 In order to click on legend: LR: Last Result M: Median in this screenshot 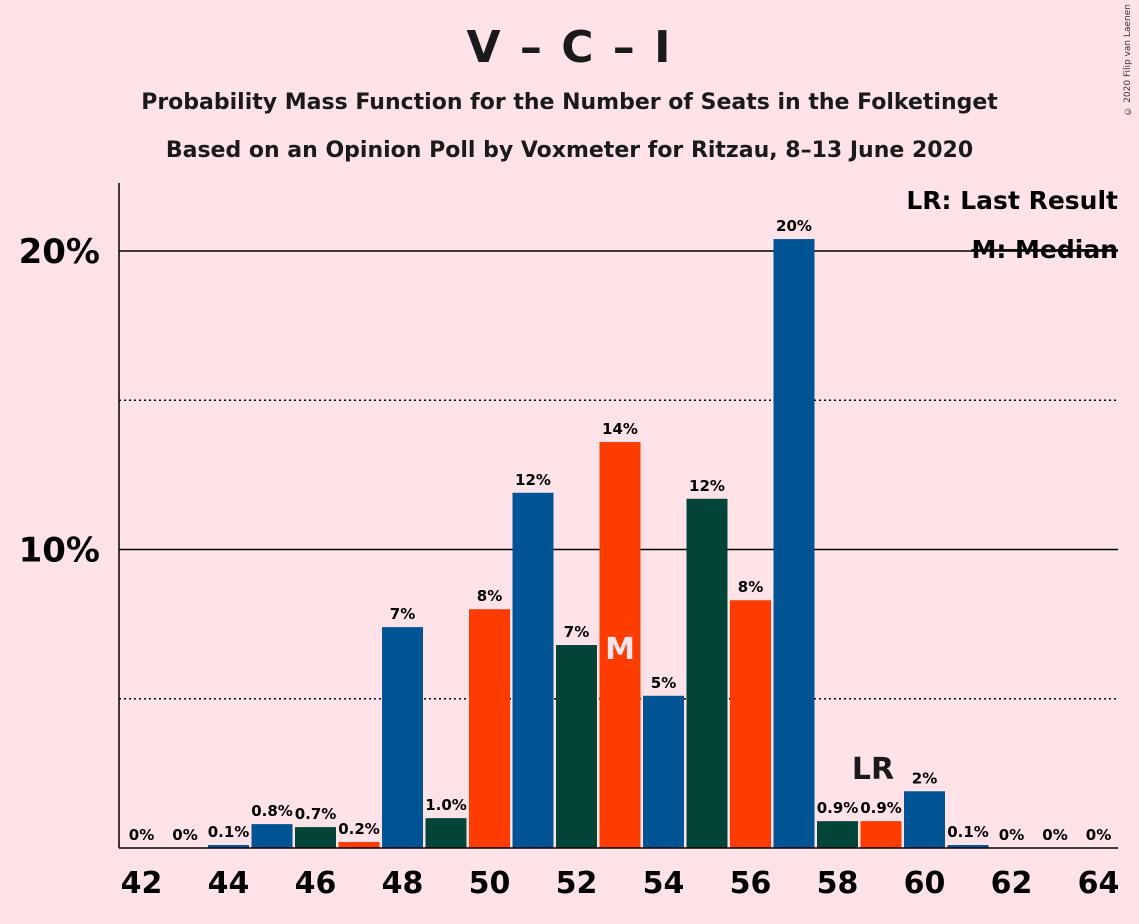, I will do `click(1012, 225)`.